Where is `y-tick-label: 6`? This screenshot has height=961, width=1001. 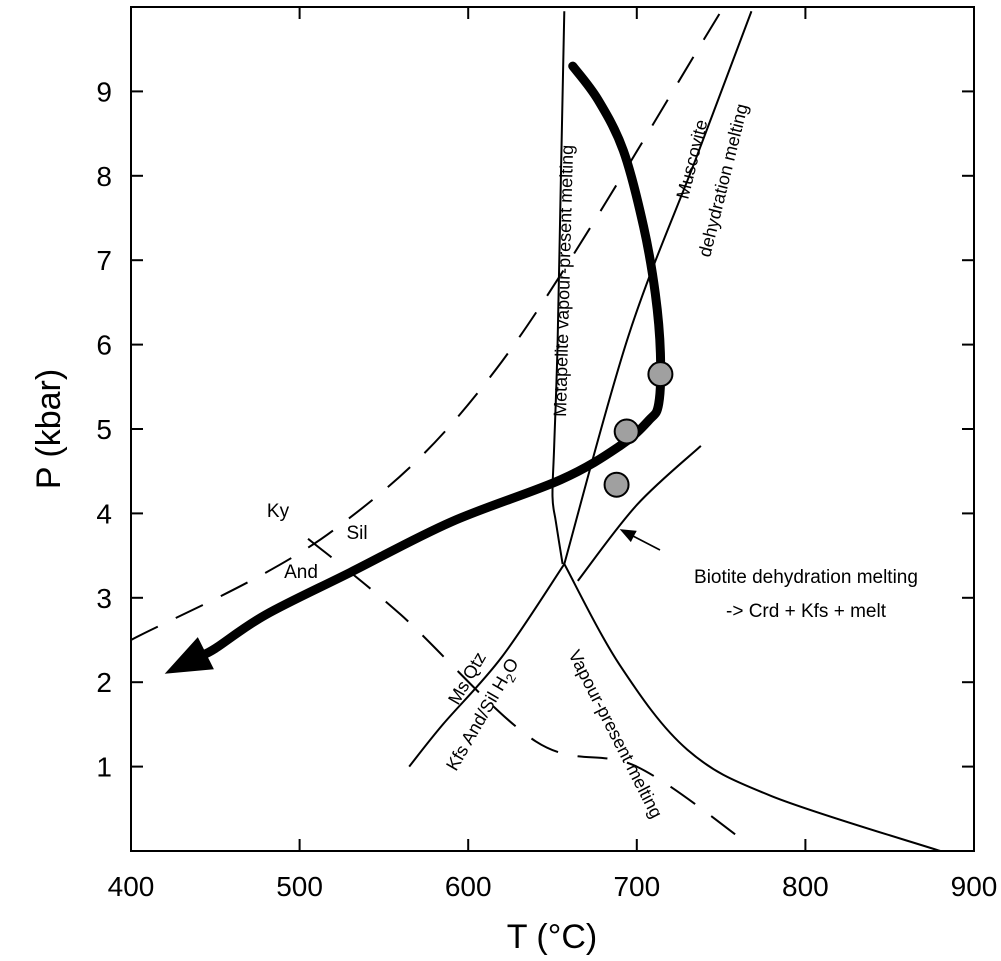
y-tick-label: 6 is located at coordinates (104, 345).